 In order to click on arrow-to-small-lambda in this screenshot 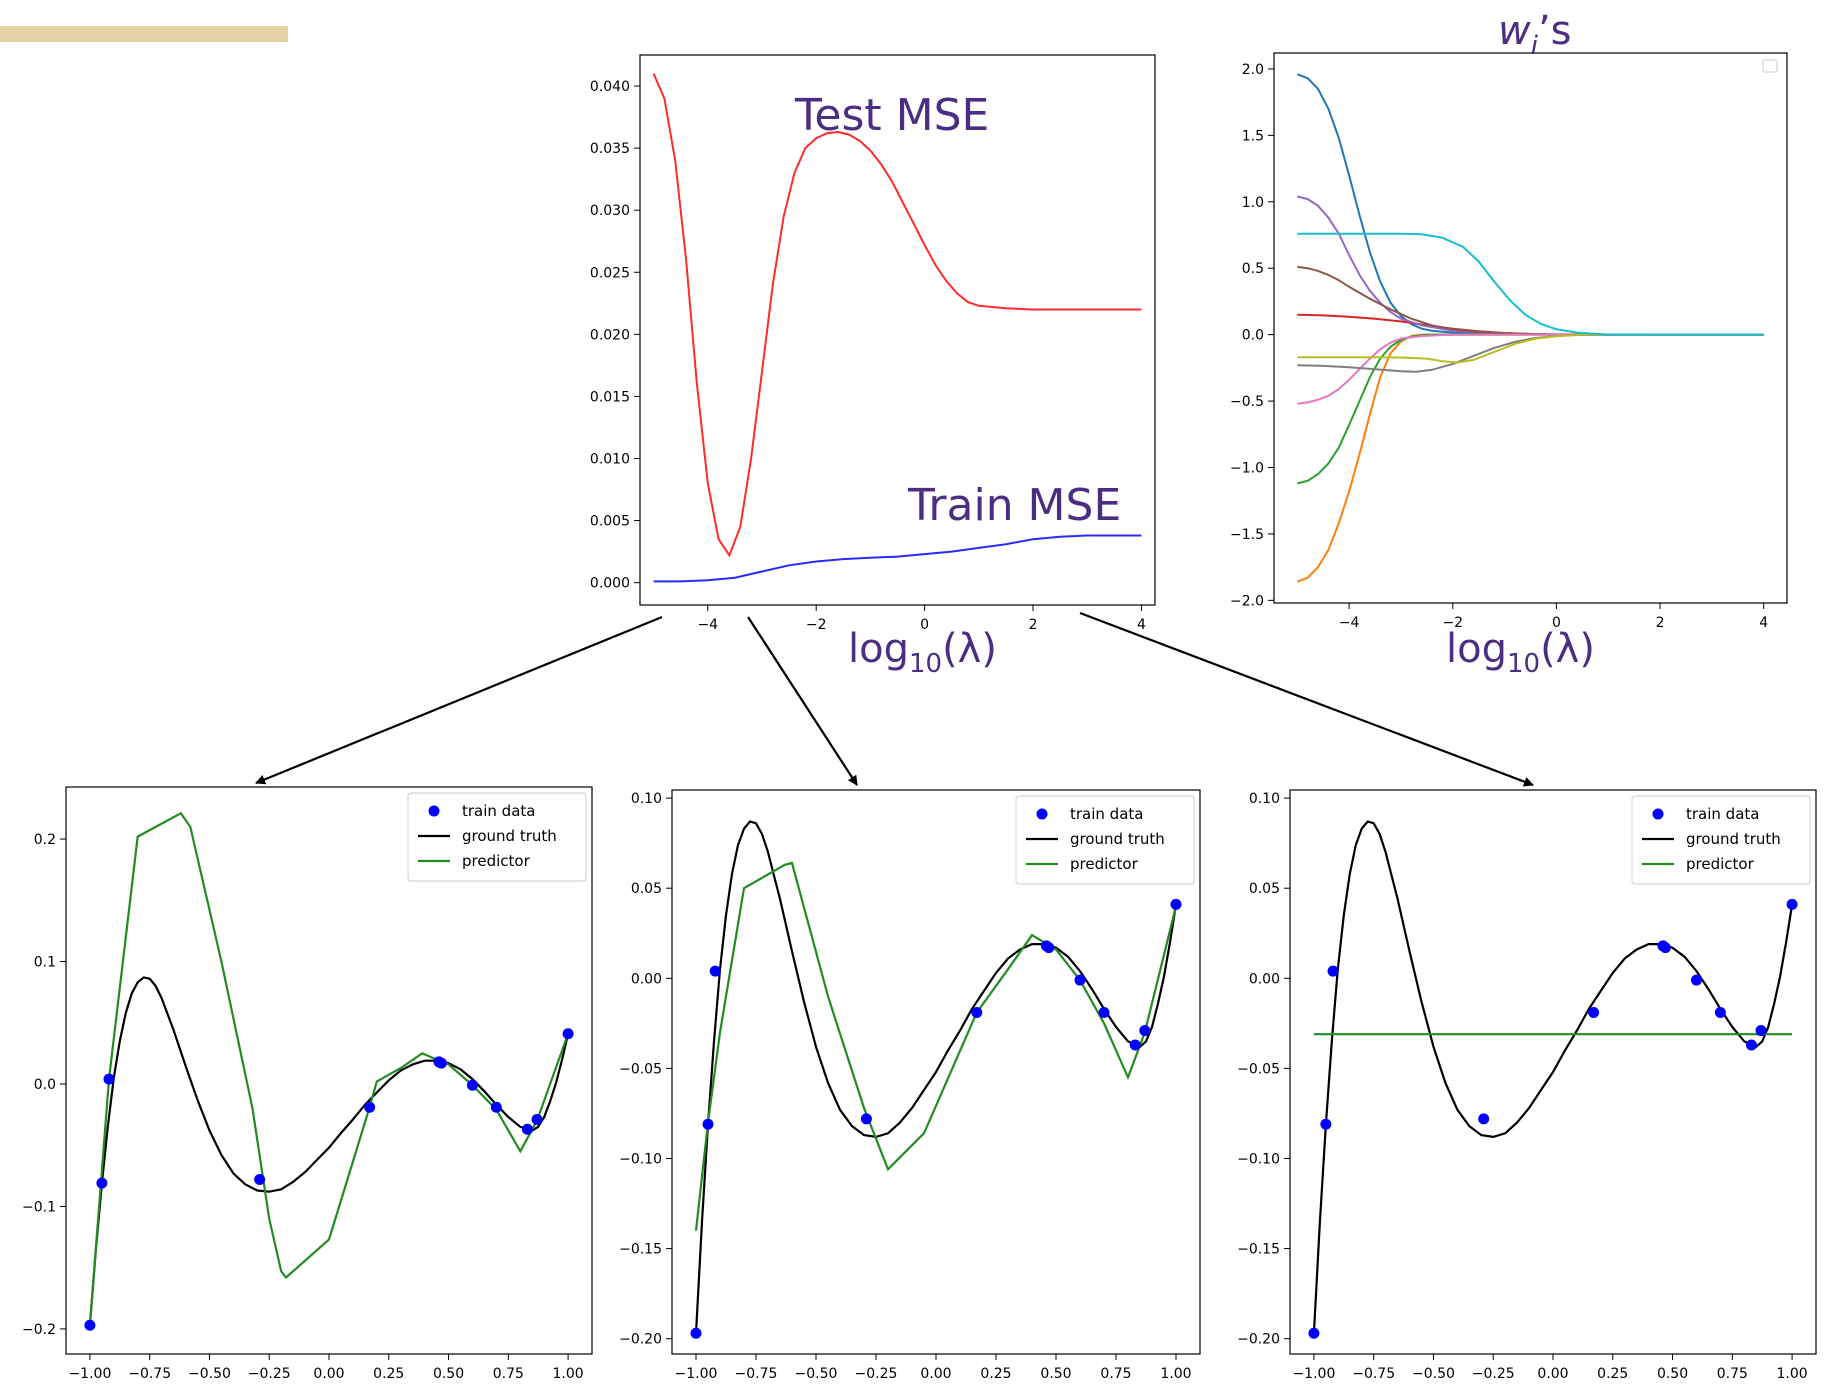, I will do `click(459, 700)`.